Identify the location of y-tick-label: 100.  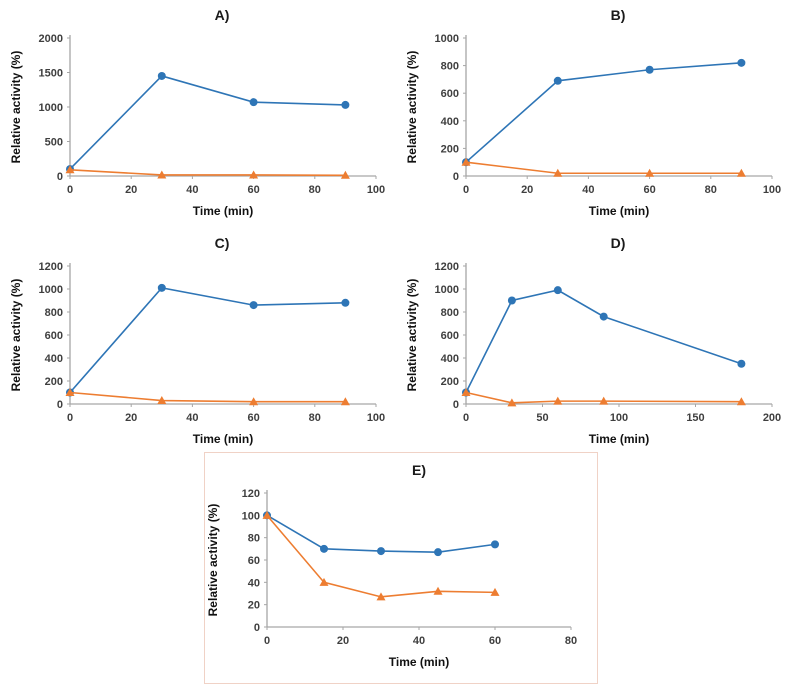
(251, 516).